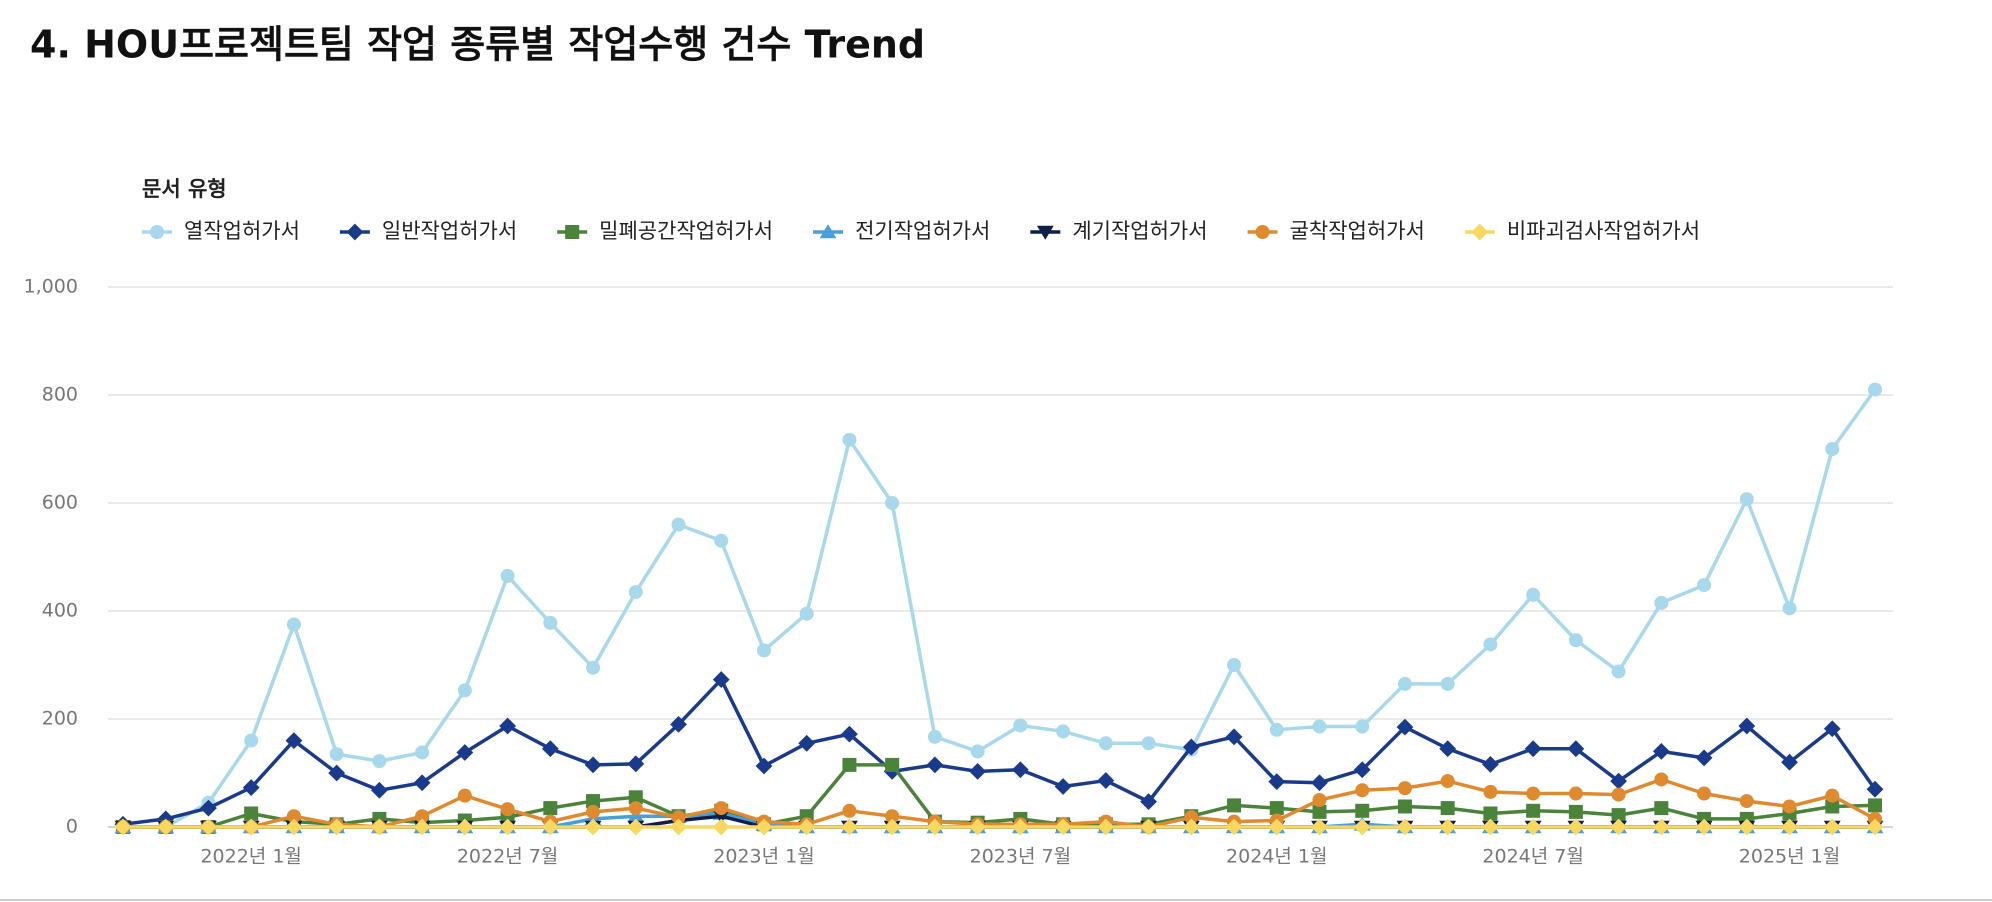  I want to click on legend-label: 일반작업허가서, so click(449, 231).